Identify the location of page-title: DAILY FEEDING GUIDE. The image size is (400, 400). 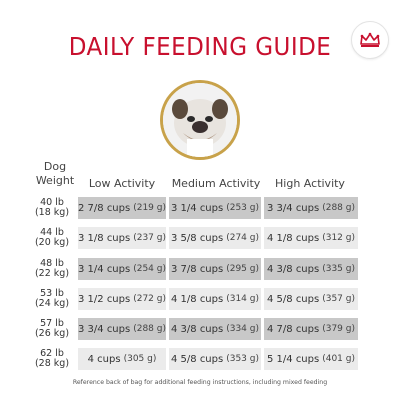
(200, 46).